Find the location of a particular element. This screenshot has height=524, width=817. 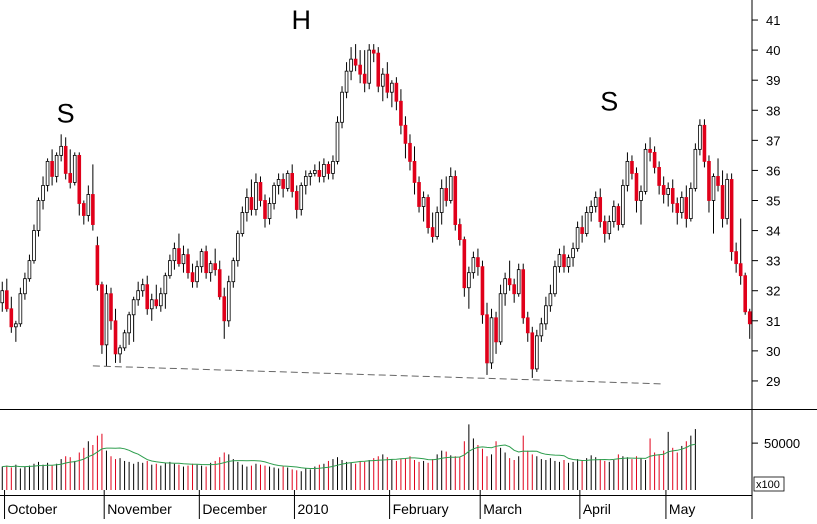

volume-unit-label: x100 is located at coordinates (768, 485).